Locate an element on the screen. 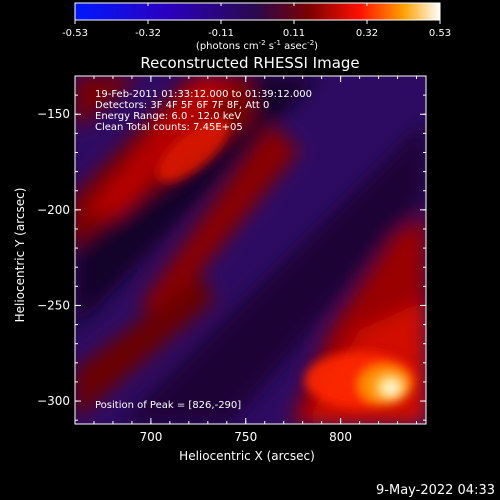 This screenshot has height=500, width=500. colorbar-ticks: -0.53 -0.32 -0.11 0.11 0.32 0.53 is located at coordinates (256, 21).